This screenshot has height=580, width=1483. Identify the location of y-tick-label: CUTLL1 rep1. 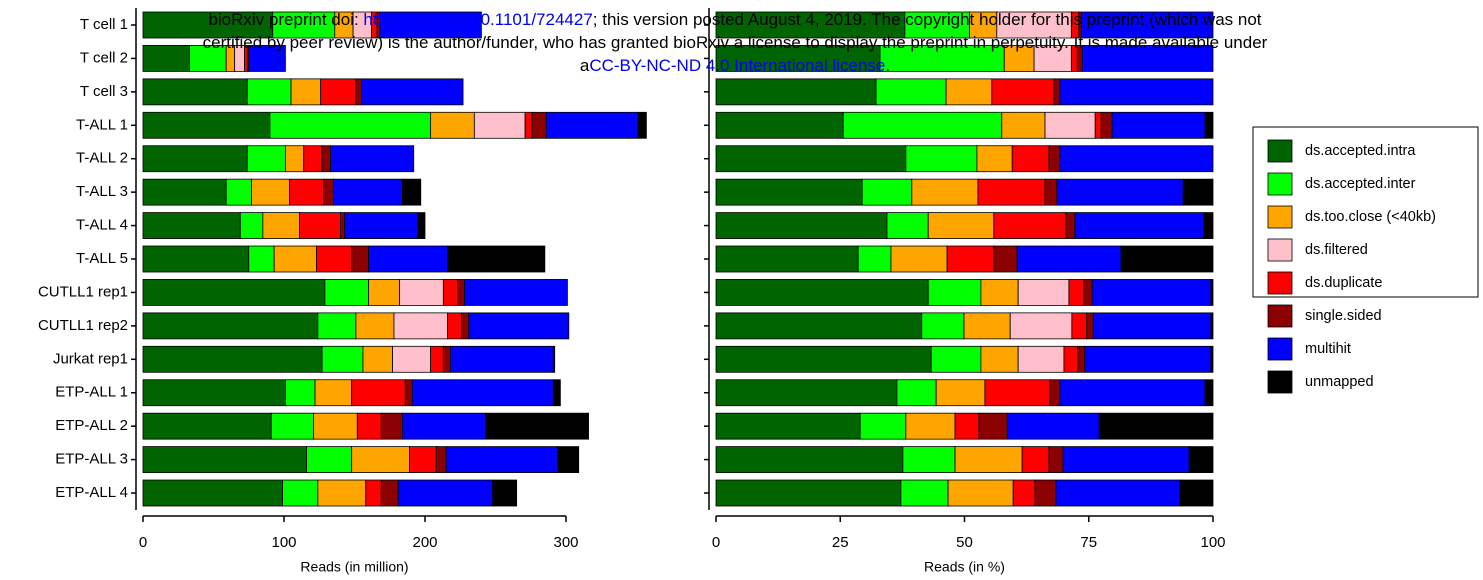
(83, 291).